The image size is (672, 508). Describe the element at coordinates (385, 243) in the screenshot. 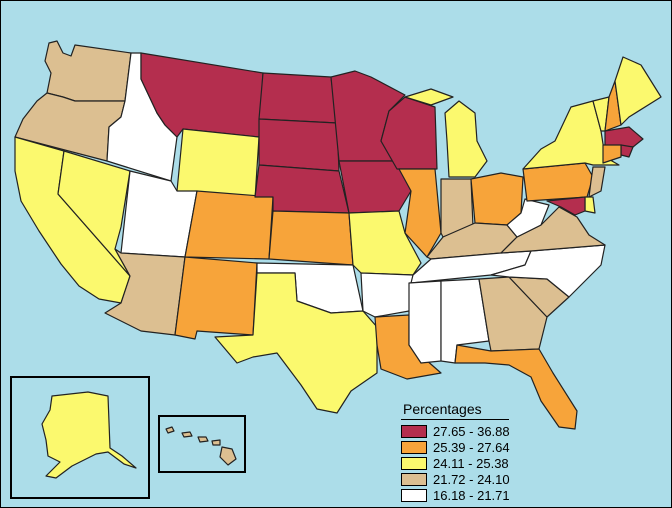

I see `state-mo` at that location.